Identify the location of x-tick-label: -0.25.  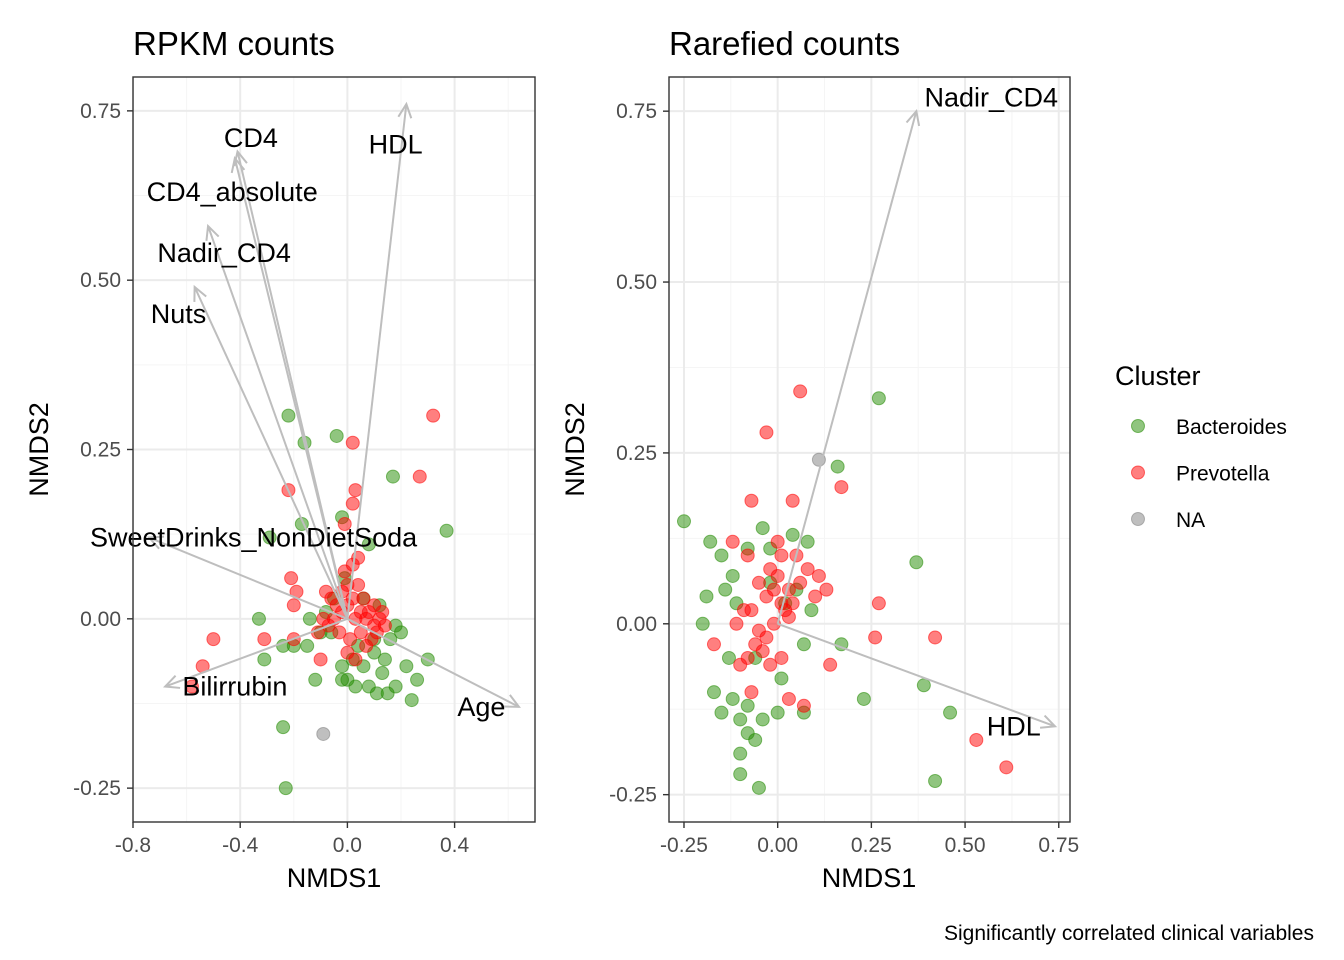
(684, 845).